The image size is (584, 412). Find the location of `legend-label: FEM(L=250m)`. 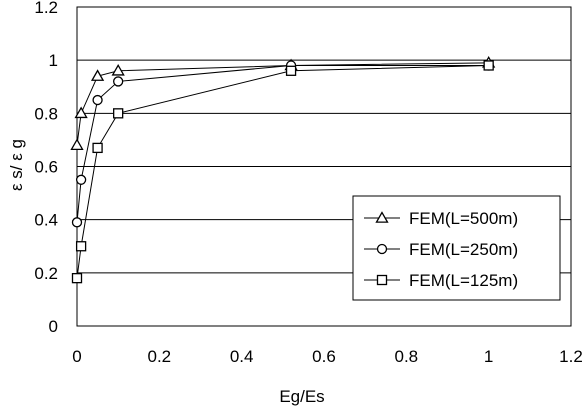

legend-label: FEM(L=250m) is located at coordinates (463, 249).